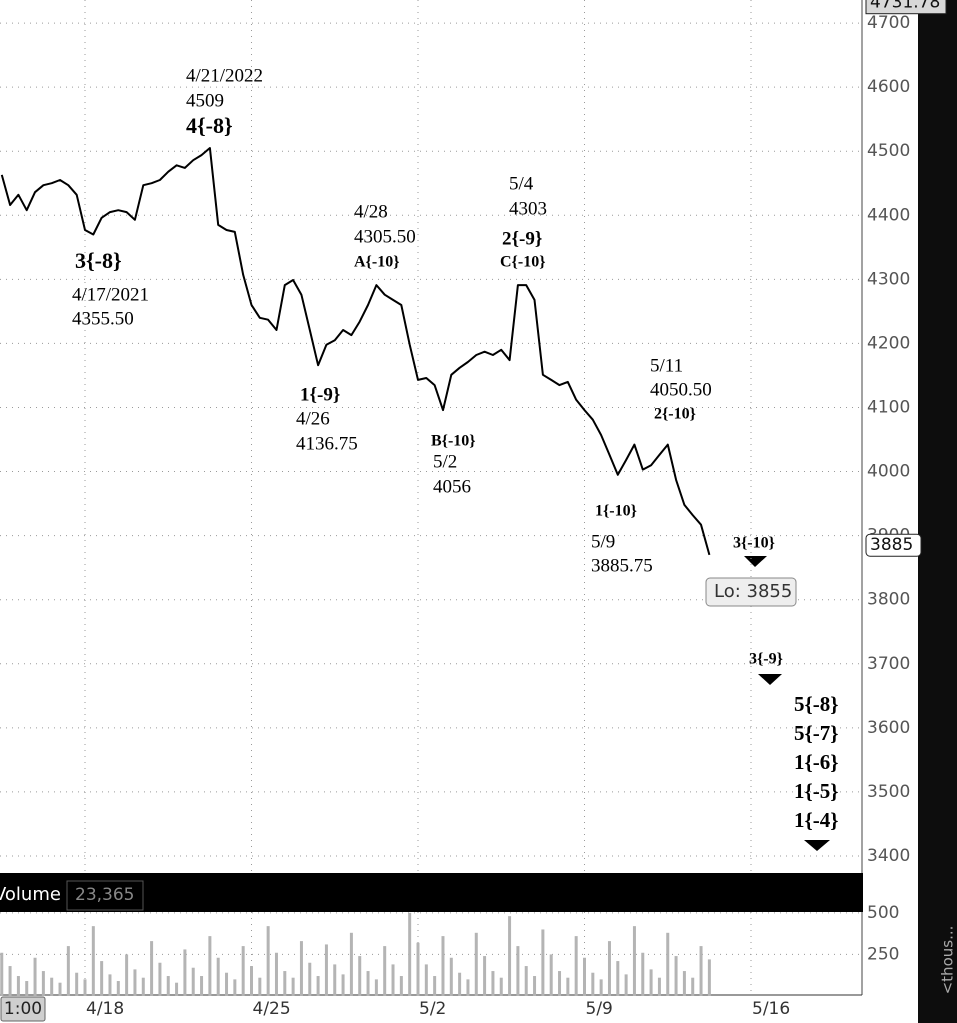 The height and width of the screenshot is (1023, 957). What do you see at coordinates (771, 1009) in the screenshot?
I see `x-tick-label: 5/16` at bounding box center [771, 1009].